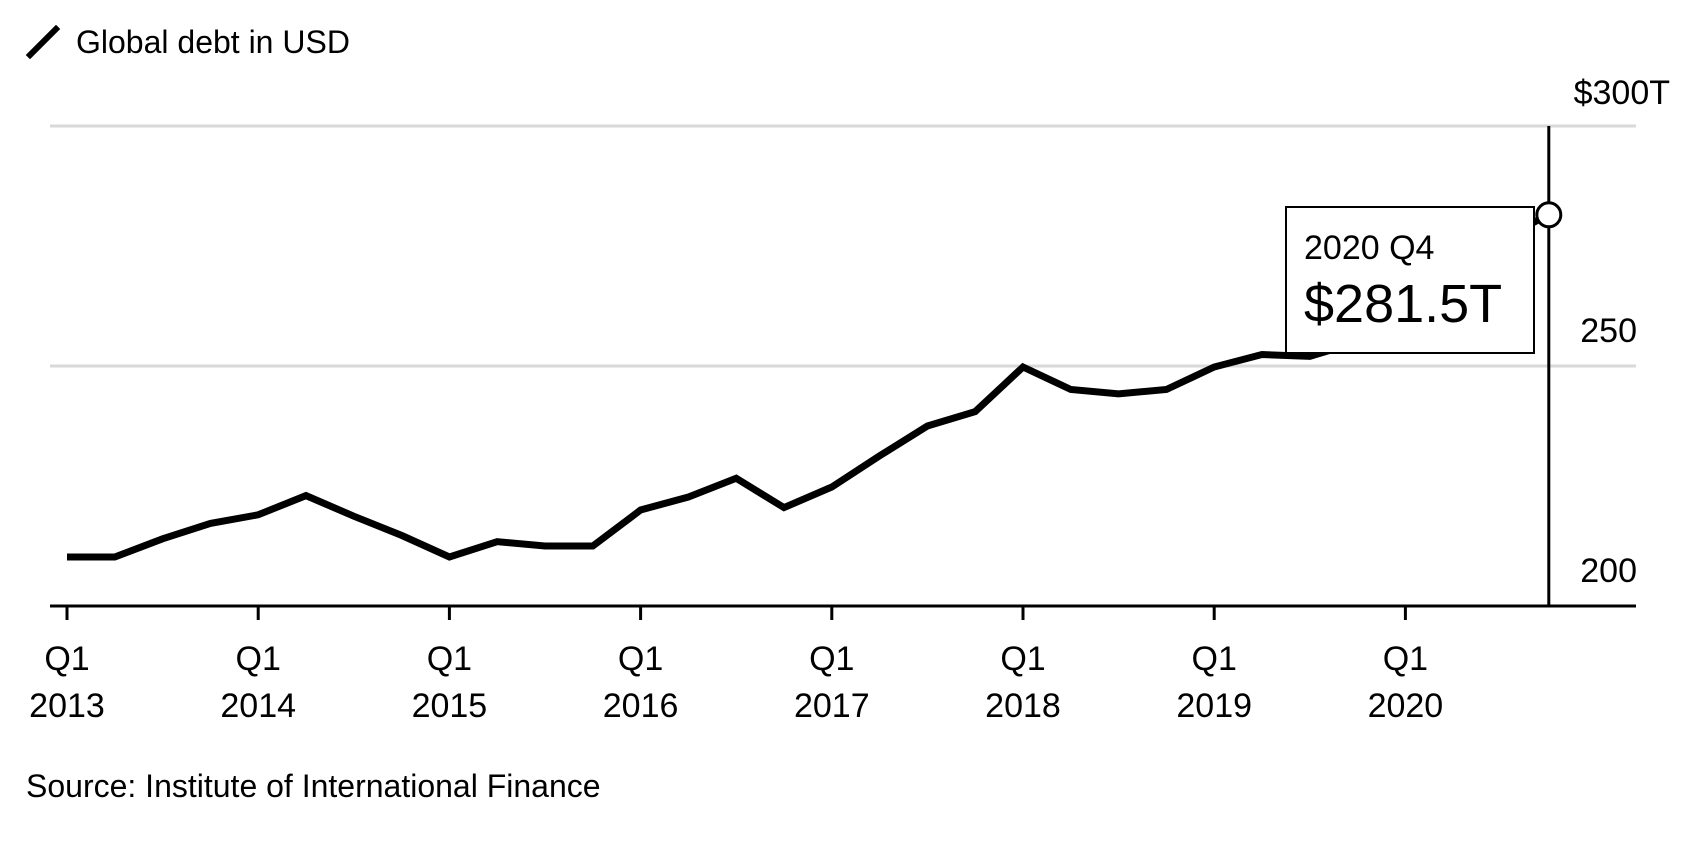 The image size is (1688, 844). I want to click on x-tick-label-year: 2018, so click(1023, 706).